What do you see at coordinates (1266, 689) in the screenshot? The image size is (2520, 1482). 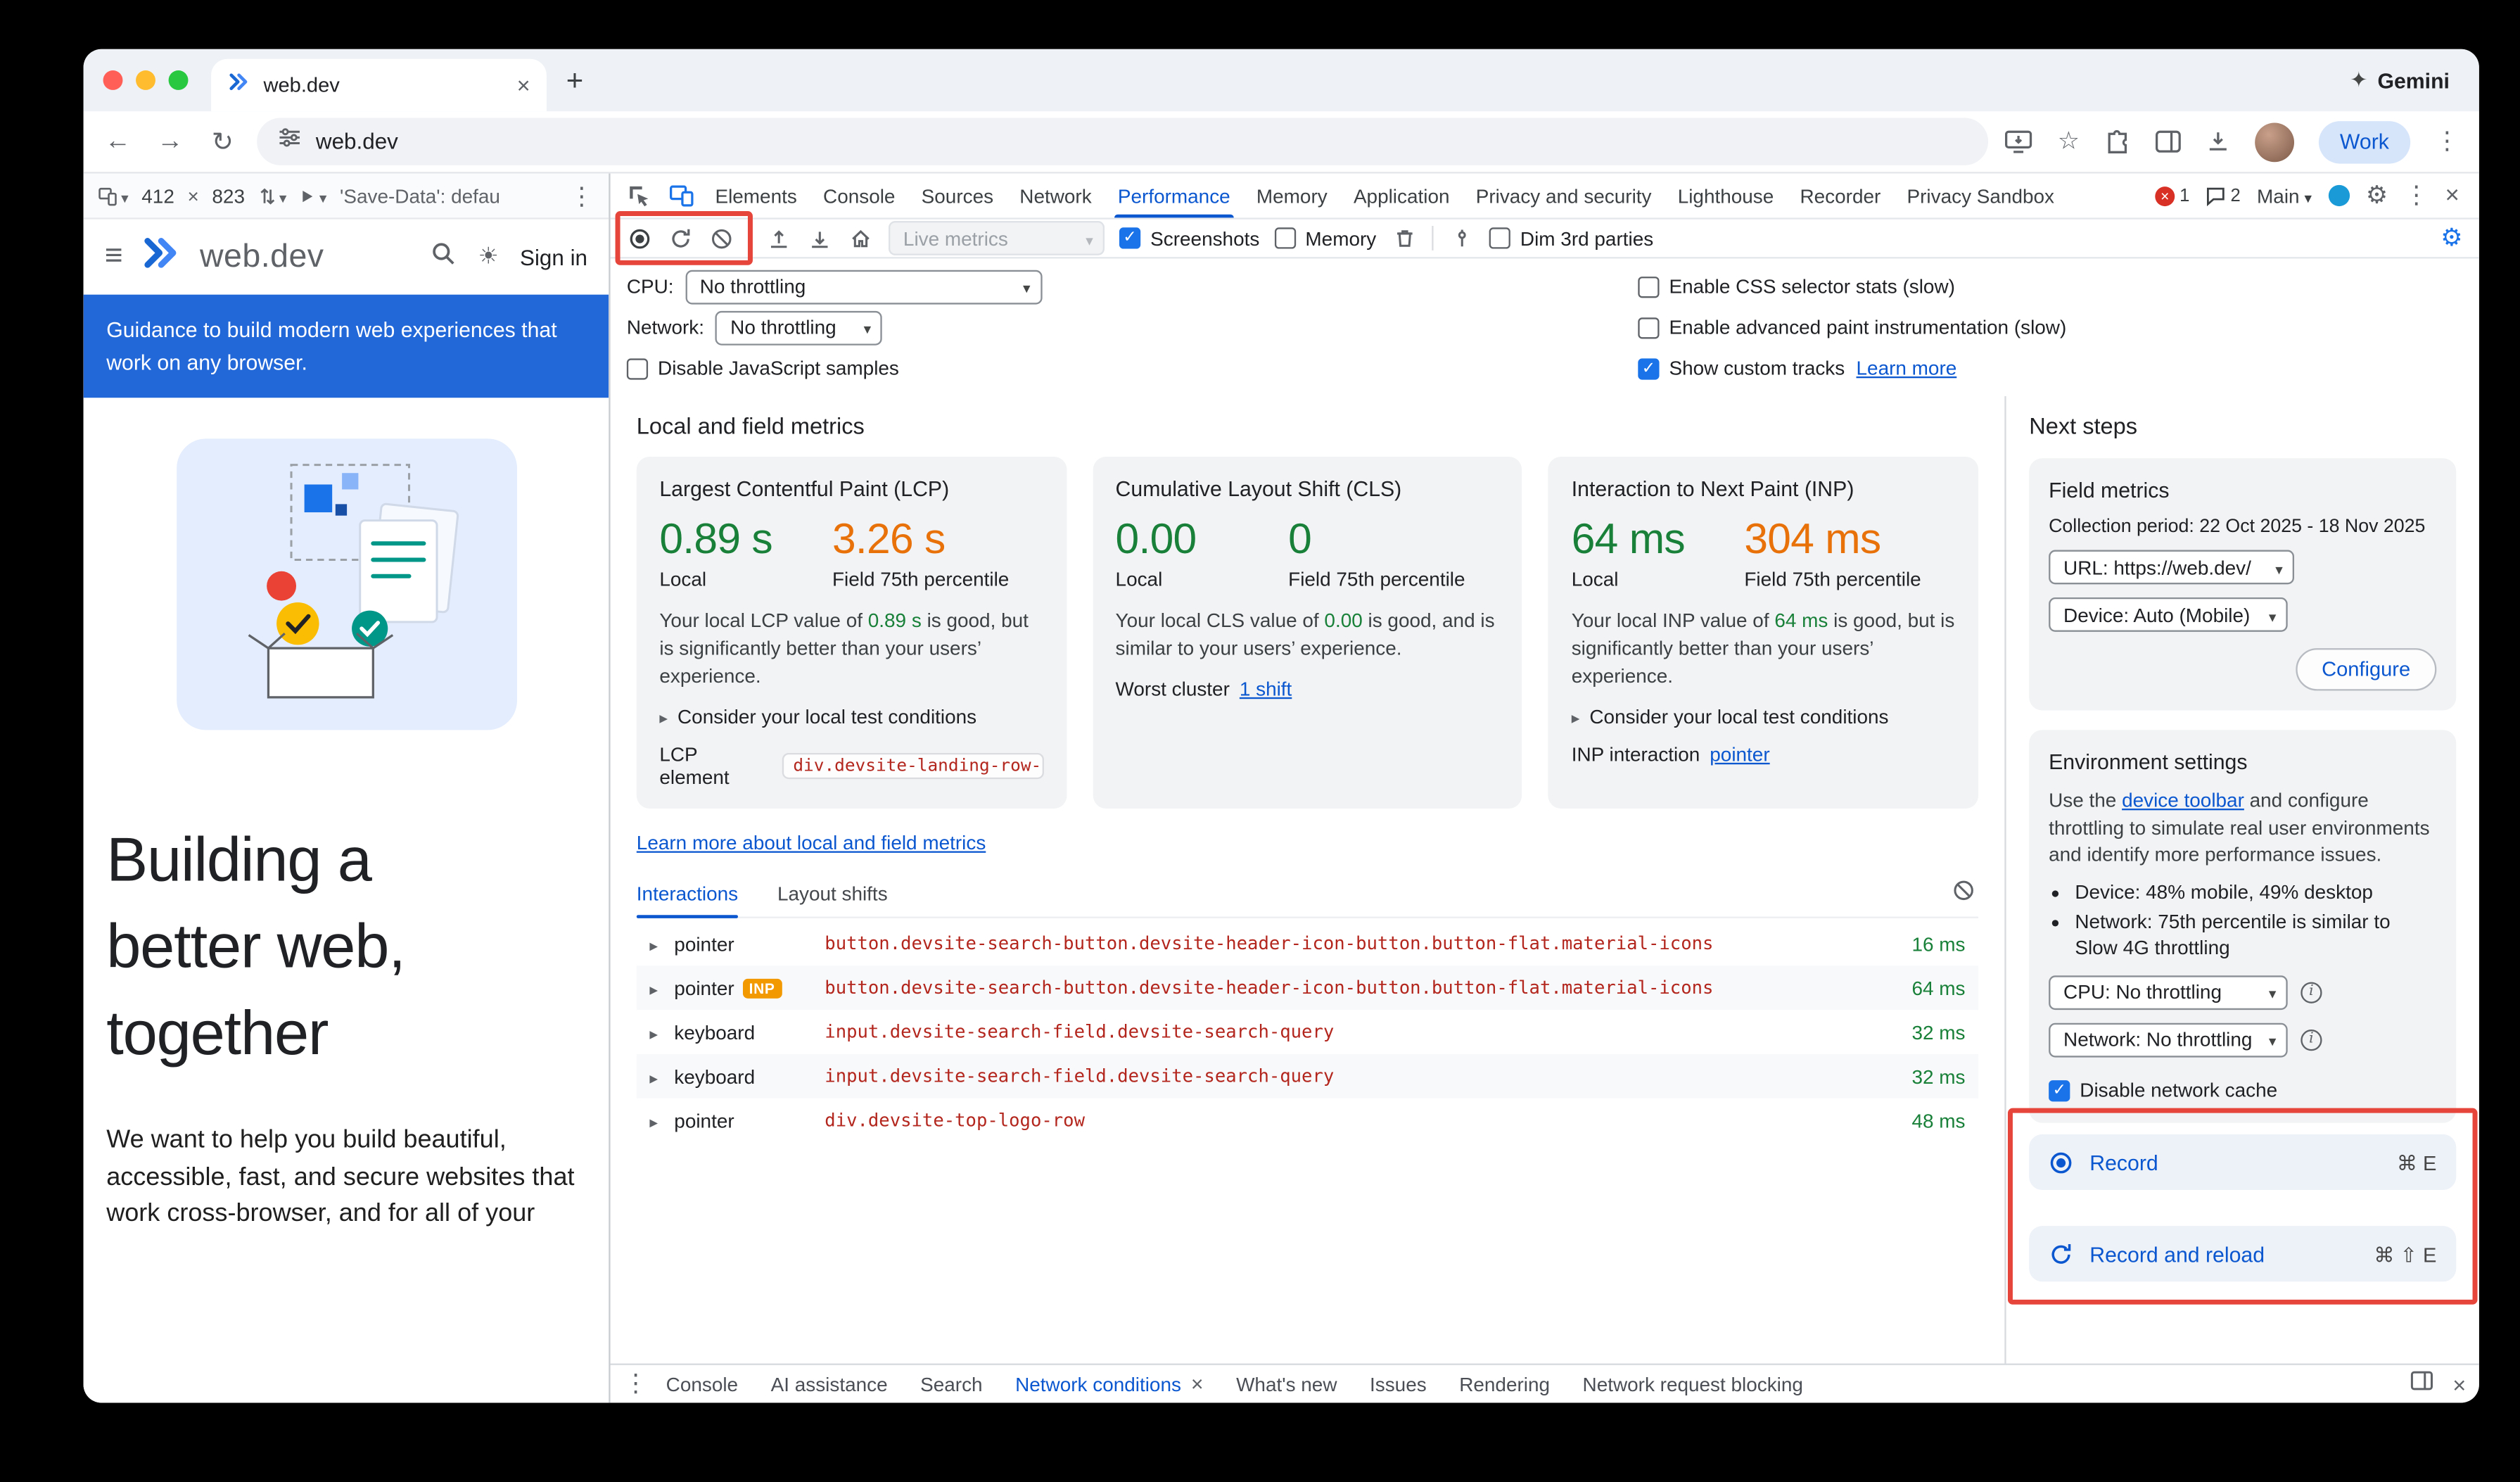 I see `worst-cluster-link: 1 shift` at bounding box center [1266, 689].